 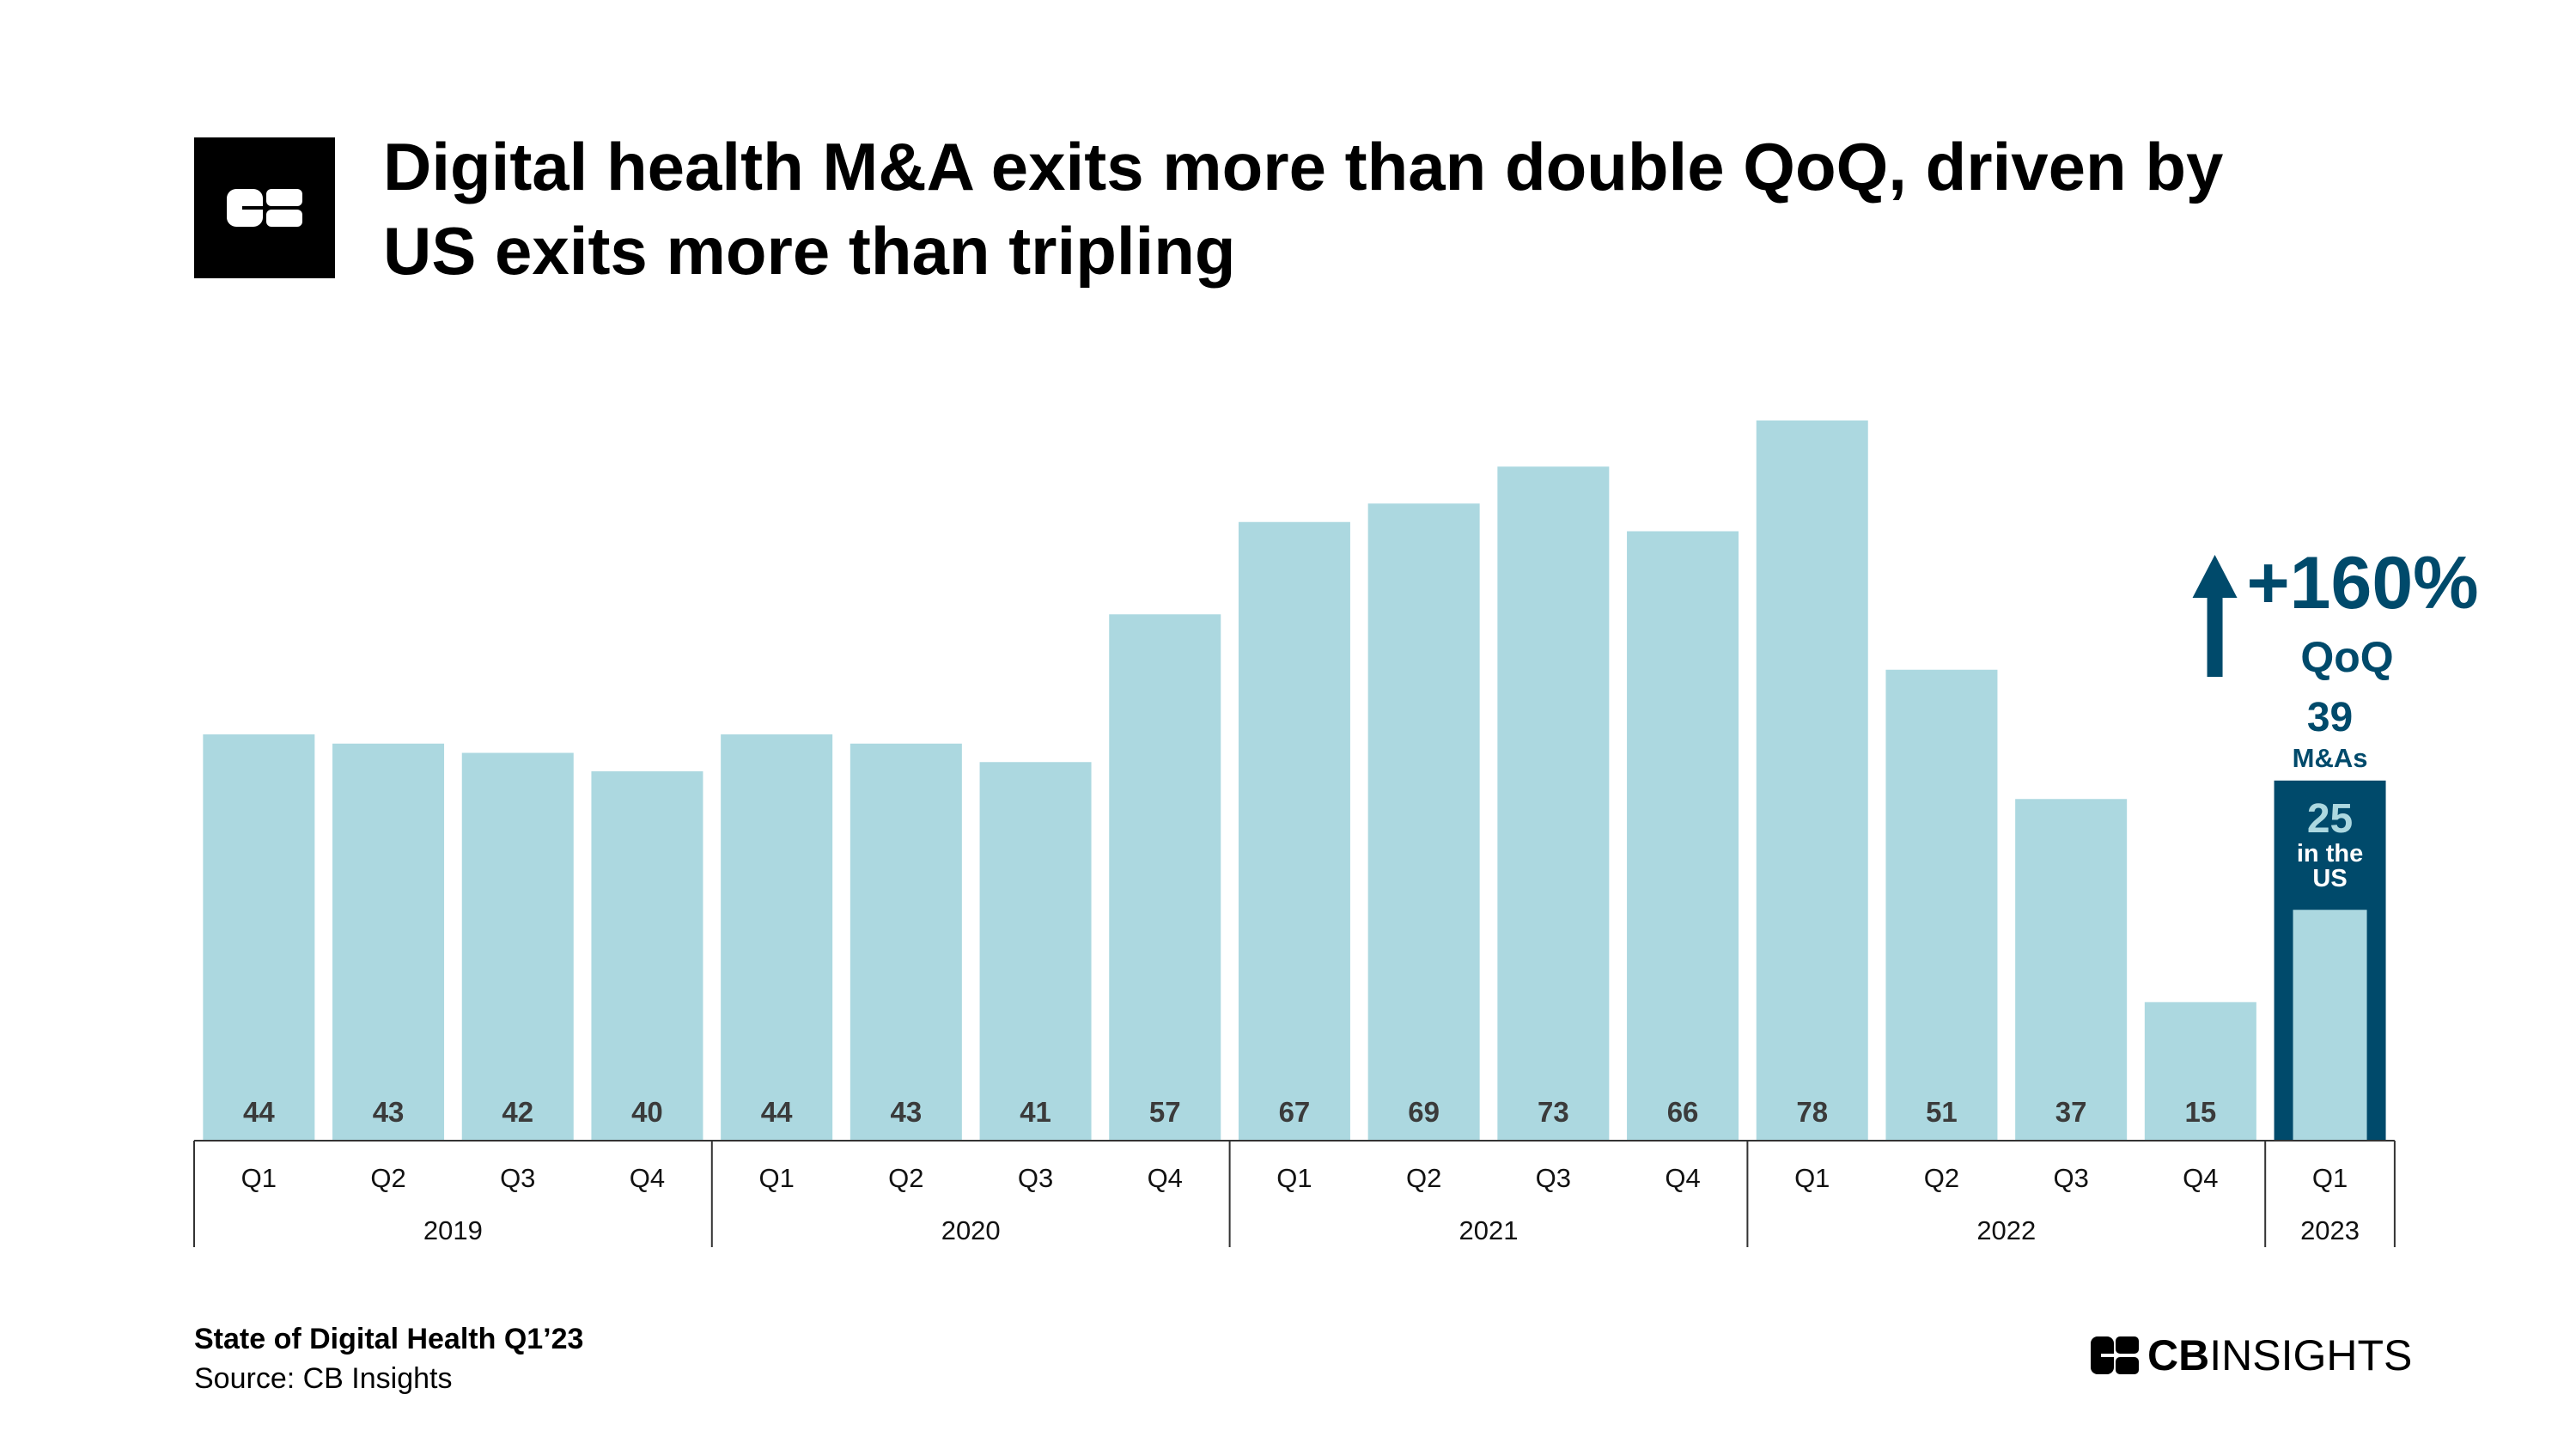 What do you see at coordinates (389, 1339) in the screenshot?
I see `report-name: State of Digital Health Q1’23` at bounding box center [389, 1339].